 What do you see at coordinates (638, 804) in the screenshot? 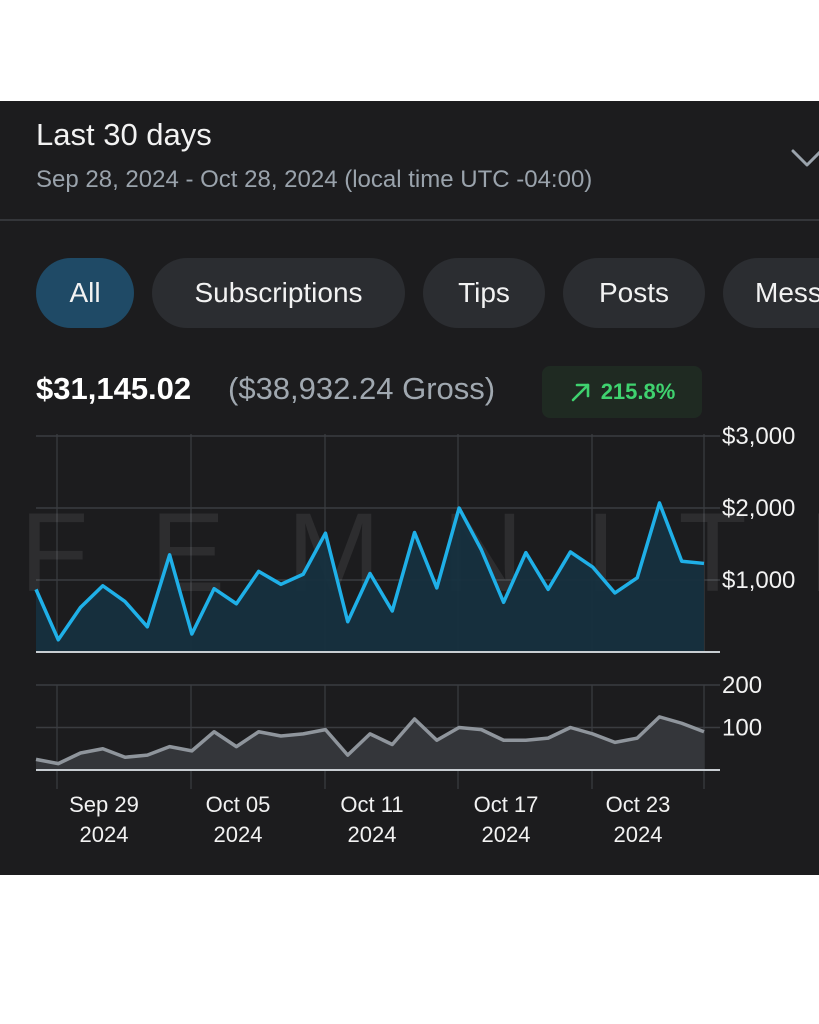
I see `x-tick-label: Oct 23` at bounding box center [638, 804].